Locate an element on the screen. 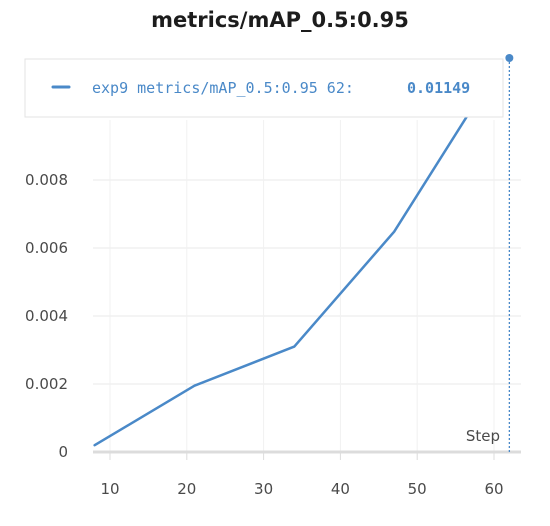 This screenshot has height=526, width=550. y-tick-label: 0 is located at coordinates (63, 452).